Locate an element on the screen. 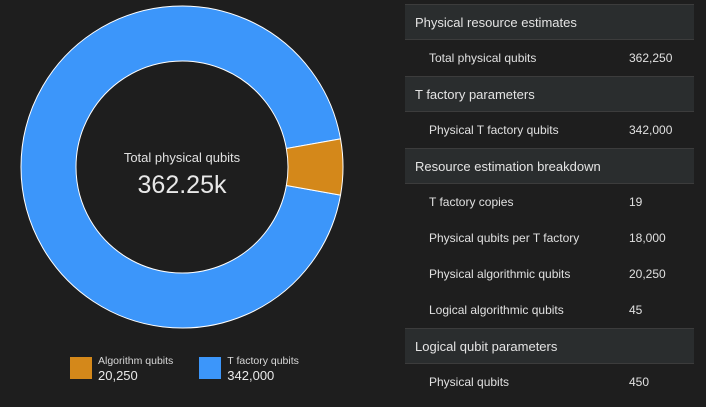 The height and width of the screenshot is (407, 706). table-row: T factory copies 19 is located at coordinates (549, 202).